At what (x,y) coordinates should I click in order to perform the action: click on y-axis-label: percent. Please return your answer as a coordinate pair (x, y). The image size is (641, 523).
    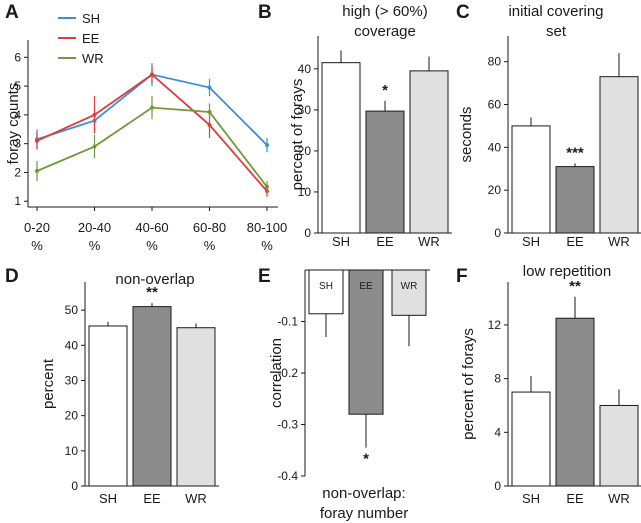
    Looking at the image, I should click on (48, 383).